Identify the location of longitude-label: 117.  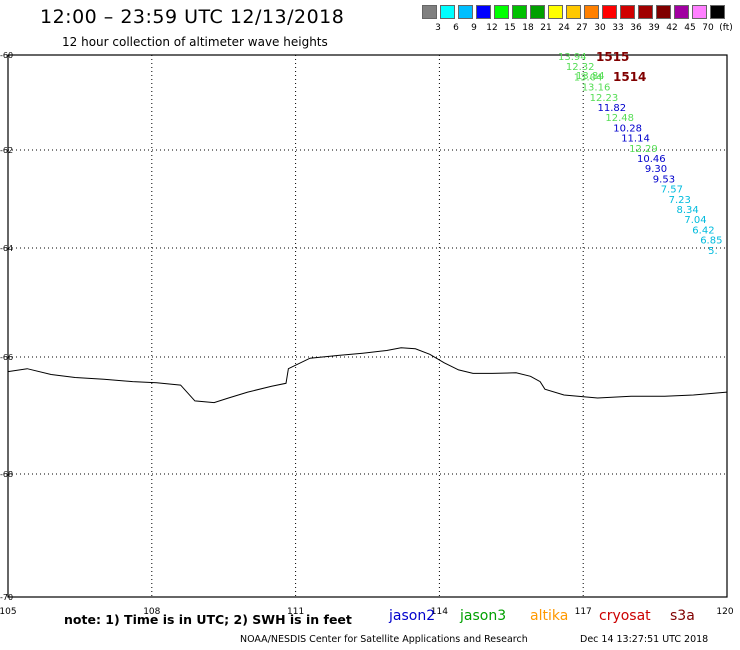
(583, 612).